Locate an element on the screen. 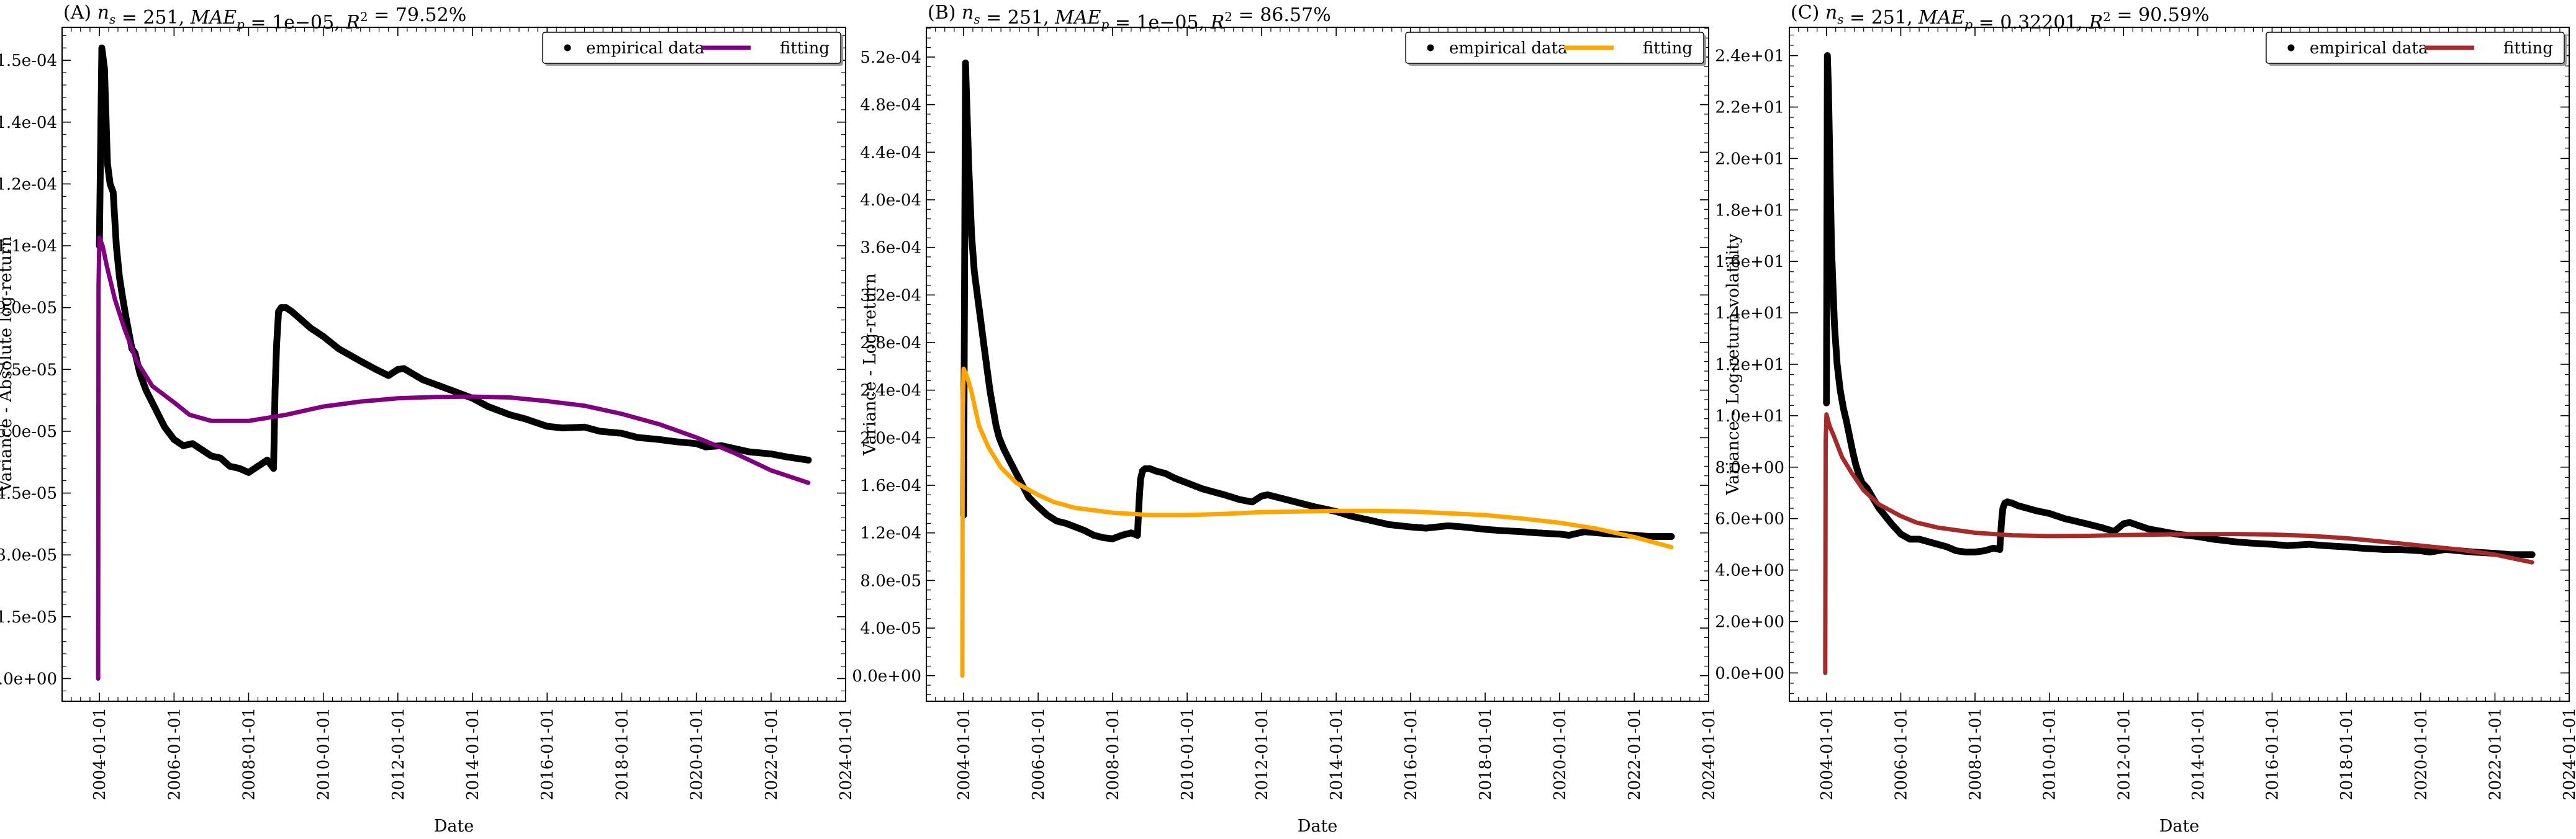 This screenshot has height=839, width=2576. y-tick-label: 3.0e-05 is located at coordinates (28, 555).